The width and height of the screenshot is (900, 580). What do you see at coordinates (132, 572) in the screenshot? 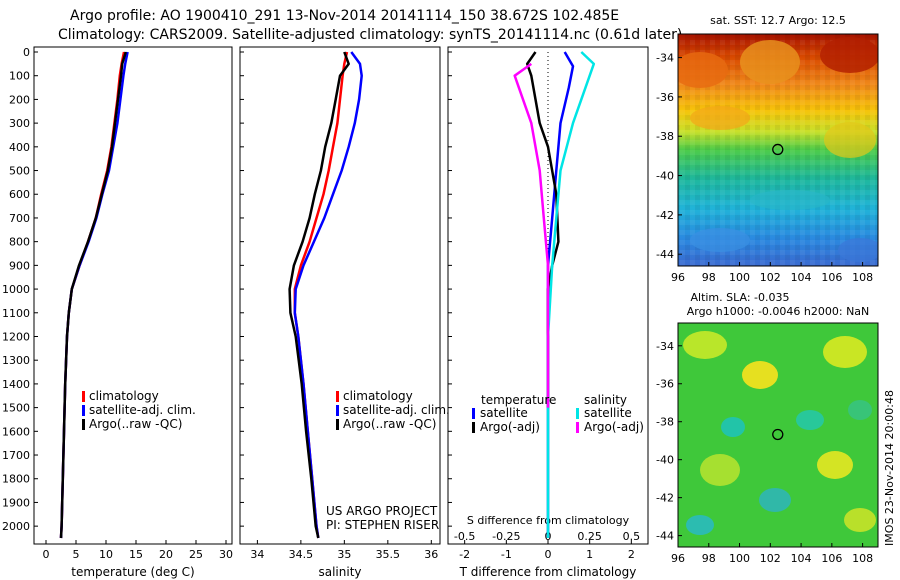
I see `x-axis-label: temperature (deg C)` at bounding box center [132, 572].